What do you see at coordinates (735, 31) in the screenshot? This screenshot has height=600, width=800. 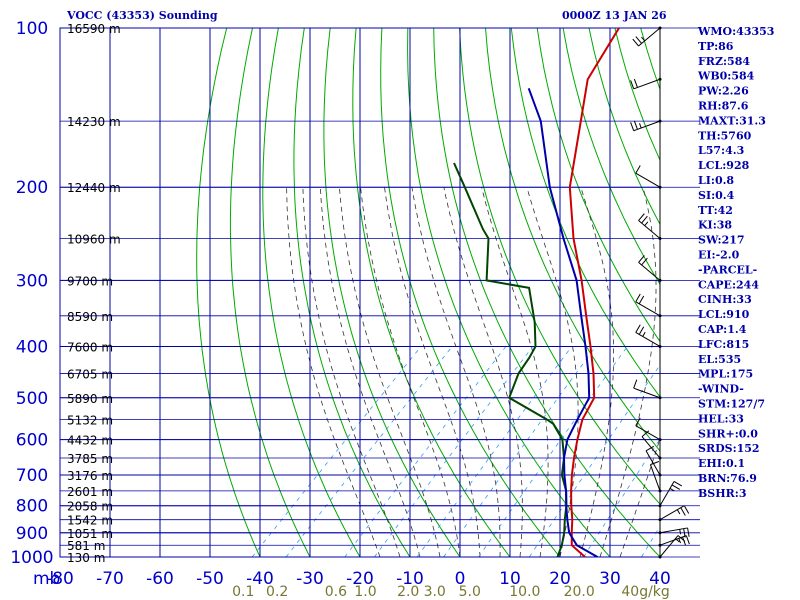 I see `index-value: WMO:43353` at bounding box center [735, 31].